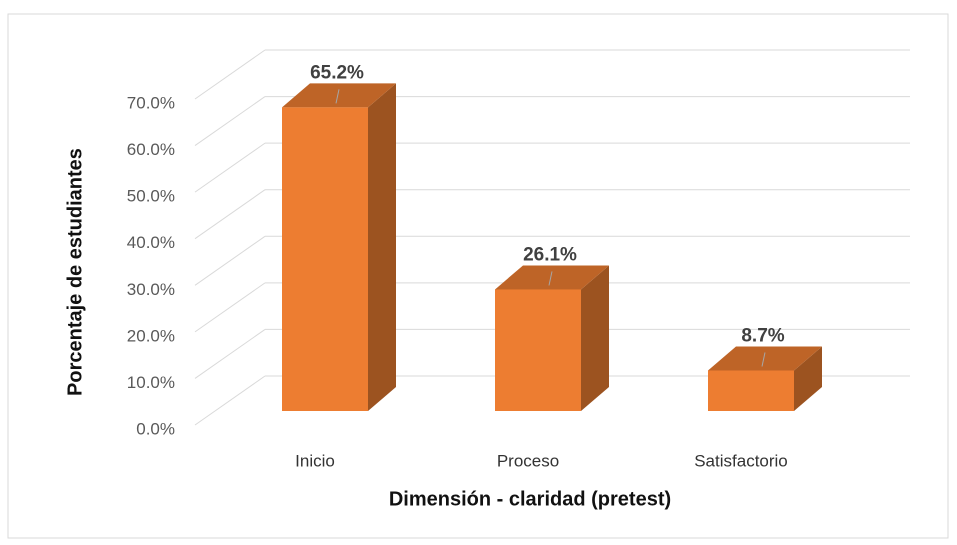 The height and width of the screenshot is (545, 957). What do you see at coordinates (762, 335) in the screenshot?
I see `value-label: 8.7%` at bounding box center [762, 335].